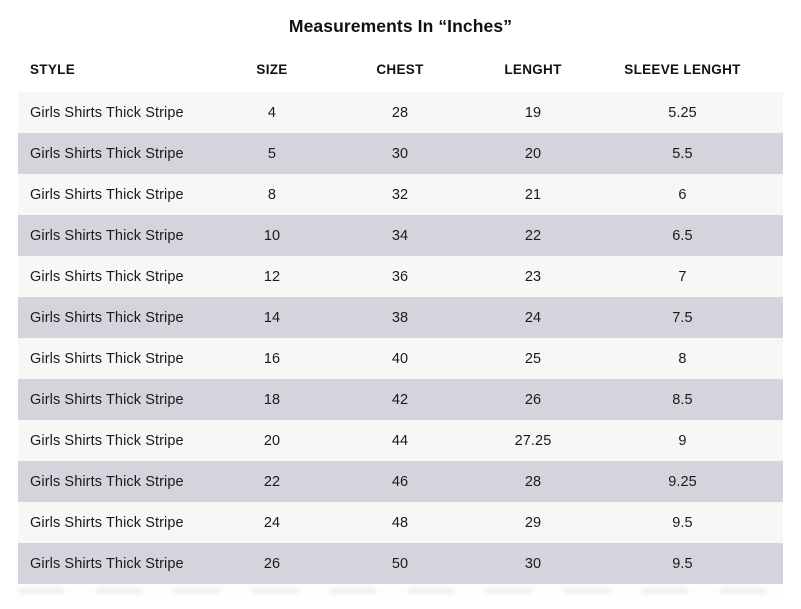 This screenshot has height=609, width=801. What do you see at coordinates (123, 65) in the screenshot?
I see `header-style: STYLE` at bounding box center [123, 65].